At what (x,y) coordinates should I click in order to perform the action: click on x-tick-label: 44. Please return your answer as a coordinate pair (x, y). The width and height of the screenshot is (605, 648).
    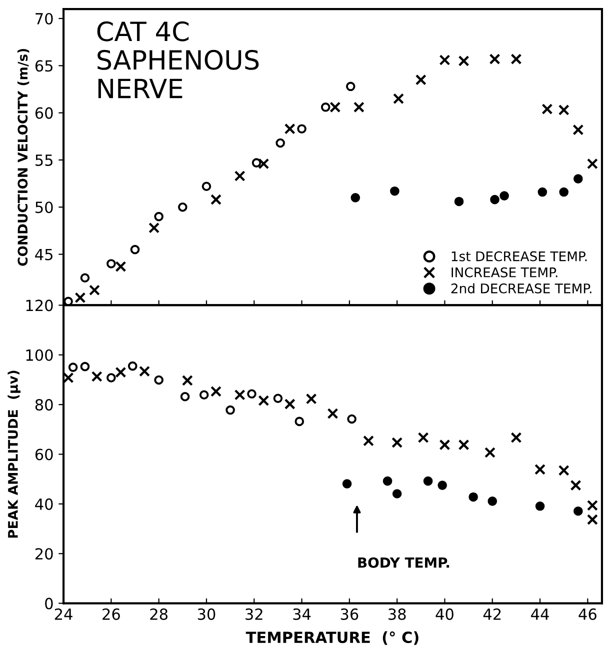
    Looking at the image, I should click on (540, 614).